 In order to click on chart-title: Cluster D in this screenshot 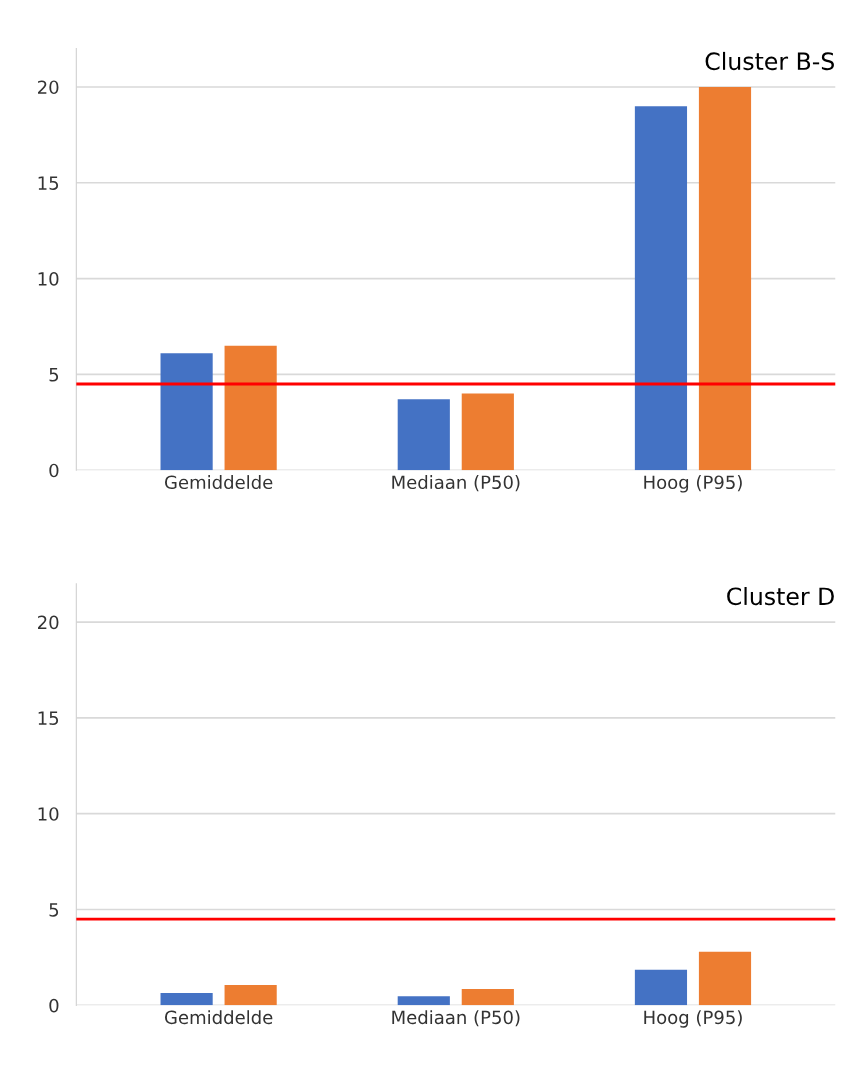, I will do `click(780, 596)`.